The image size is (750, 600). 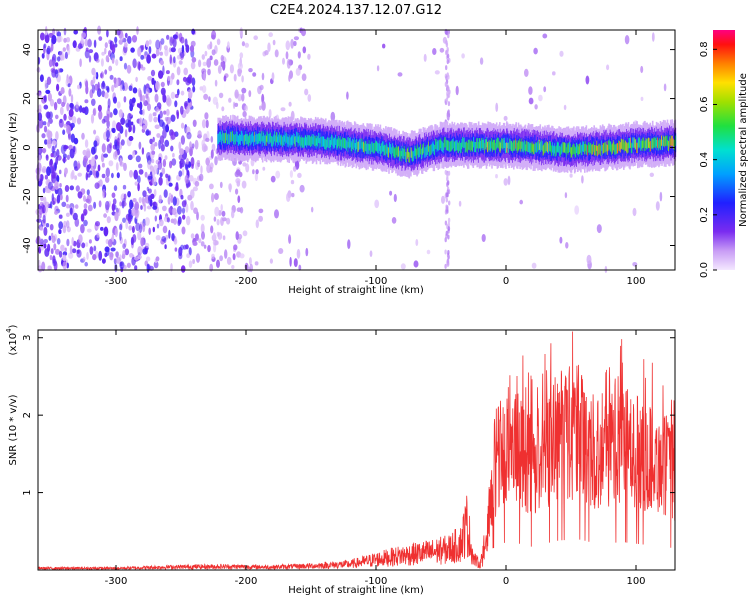 What do you see at coordinates (27, 338) in the screenshot?
I see `snr-y-tick-label: 3` at bounding box center [27, 338].